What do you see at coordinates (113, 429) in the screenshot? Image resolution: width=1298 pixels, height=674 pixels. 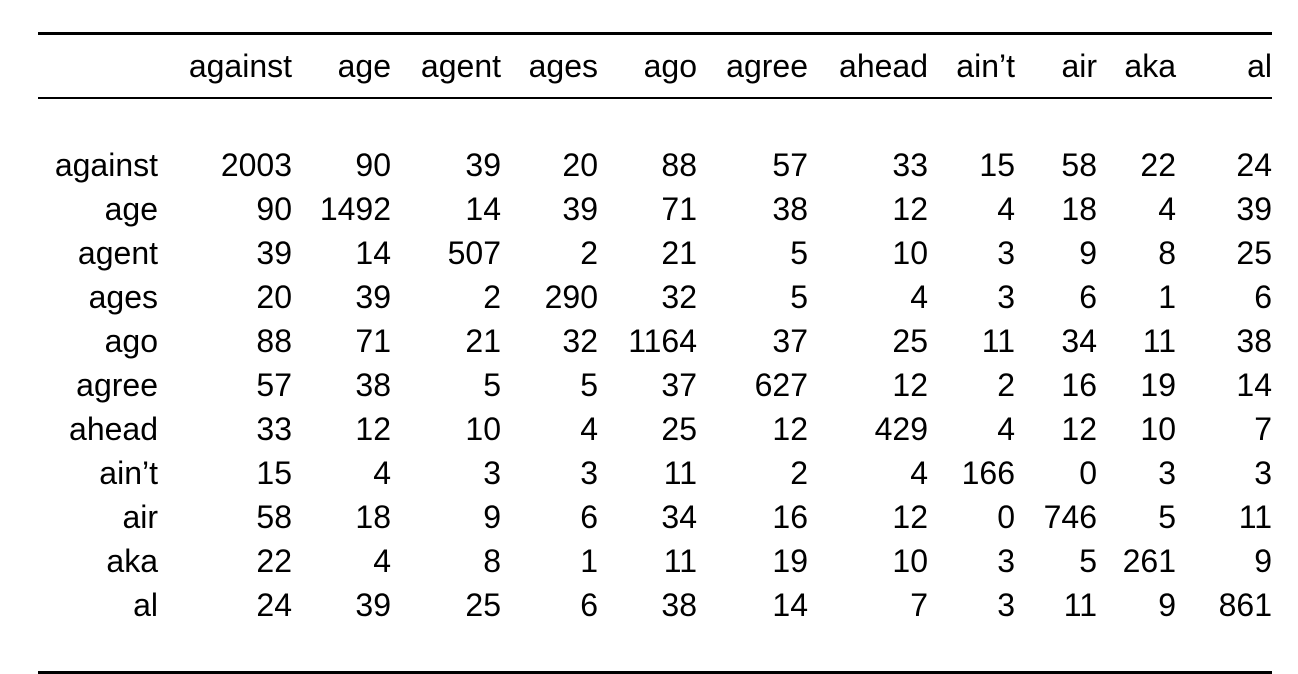 I see `row-label: ahead` at bounding box center [113, 429].